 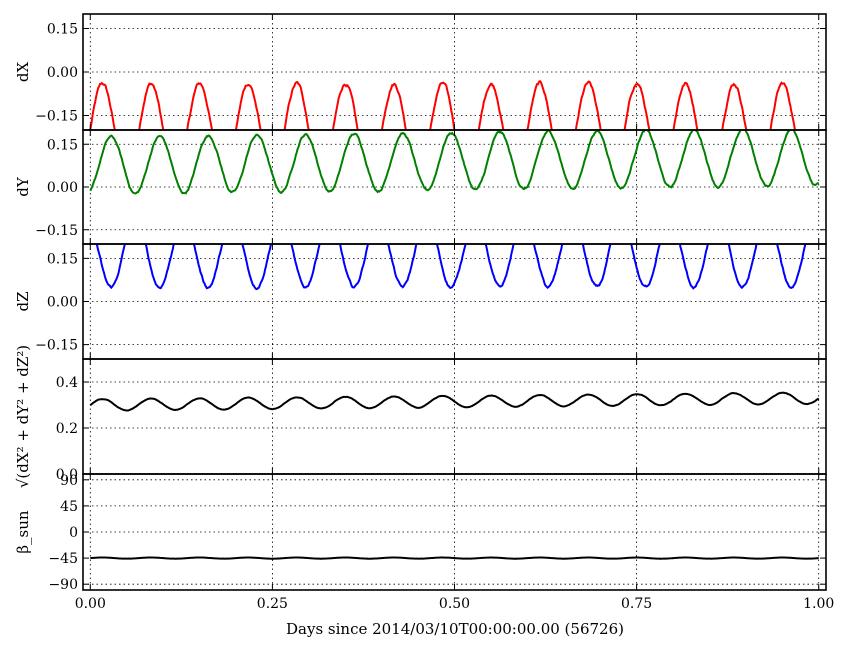 I want to click on y-tick-label-dZ-2: 0.15, so click(x=62, y=259).